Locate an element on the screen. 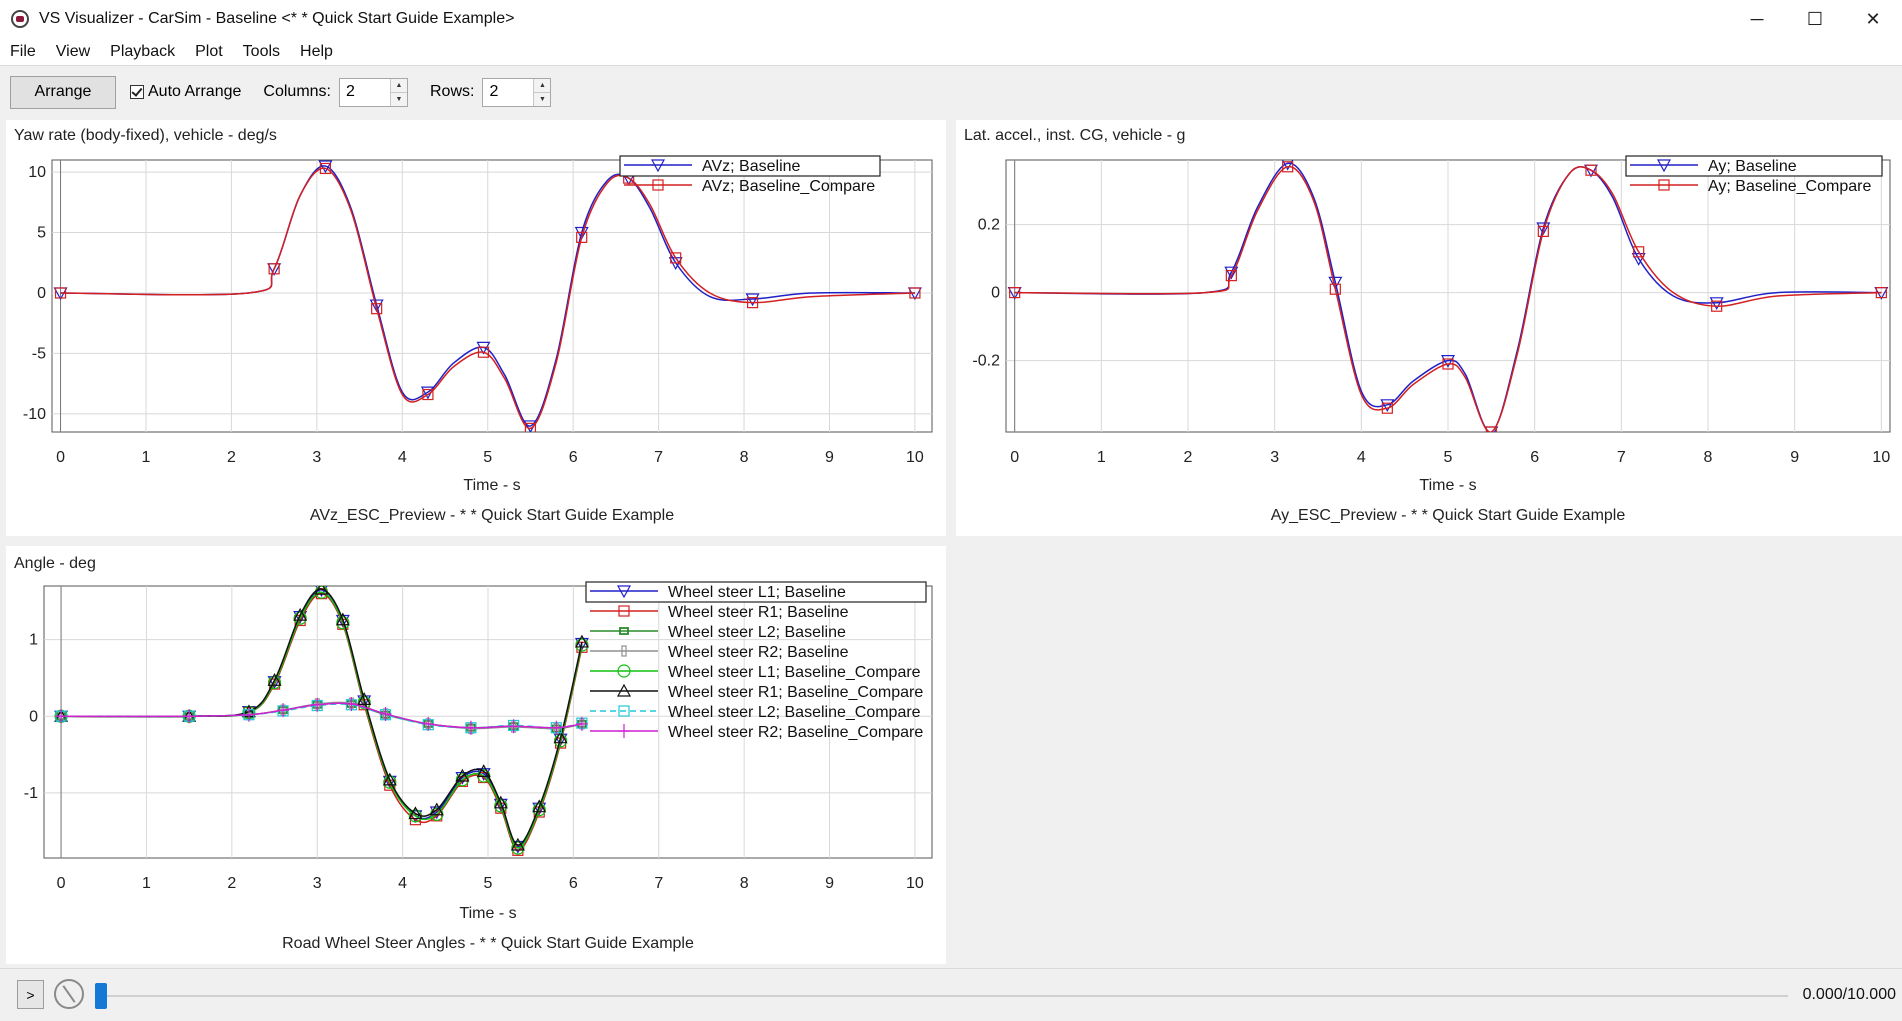 Image resolution: width=1902 pixels, height=1021 pixels. menu-help: Help is located at coordinates (316, 51).